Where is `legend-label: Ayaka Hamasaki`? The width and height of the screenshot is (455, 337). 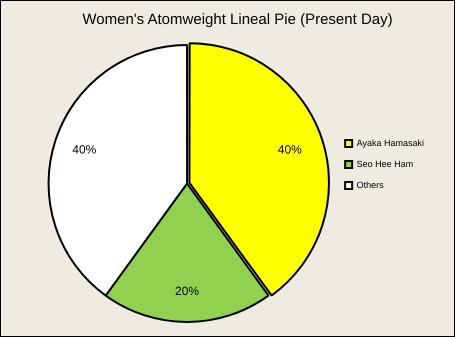 legend-label: Ayaka Hamasaki is located at coordinates (390, 143).